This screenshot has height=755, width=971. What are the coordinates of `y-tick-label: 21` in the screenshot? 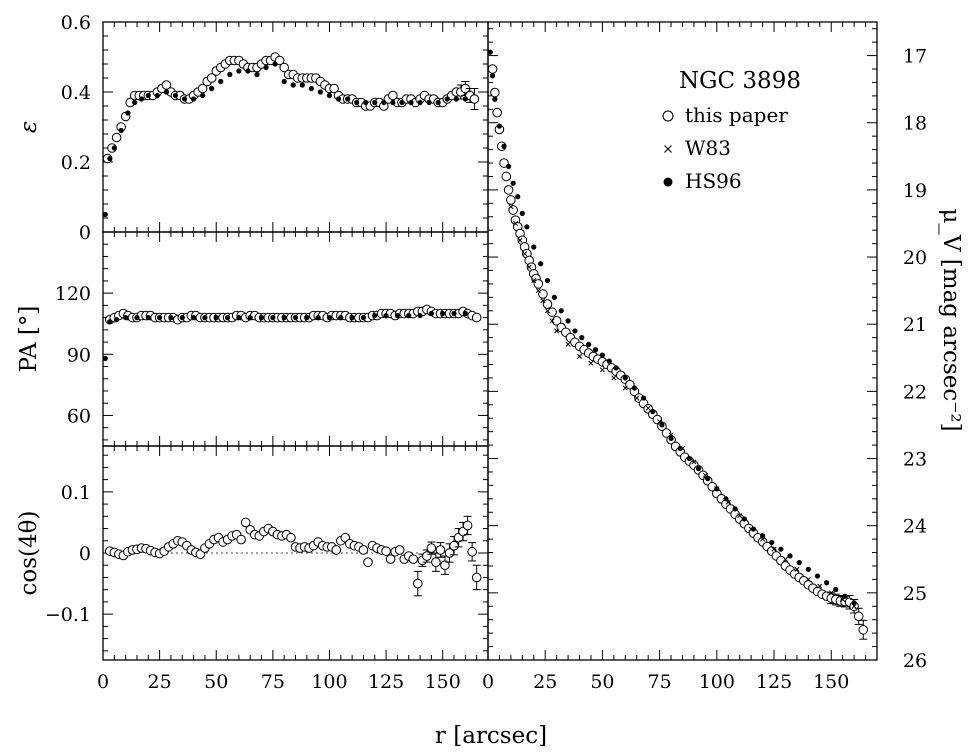 It's located at (915, 325).